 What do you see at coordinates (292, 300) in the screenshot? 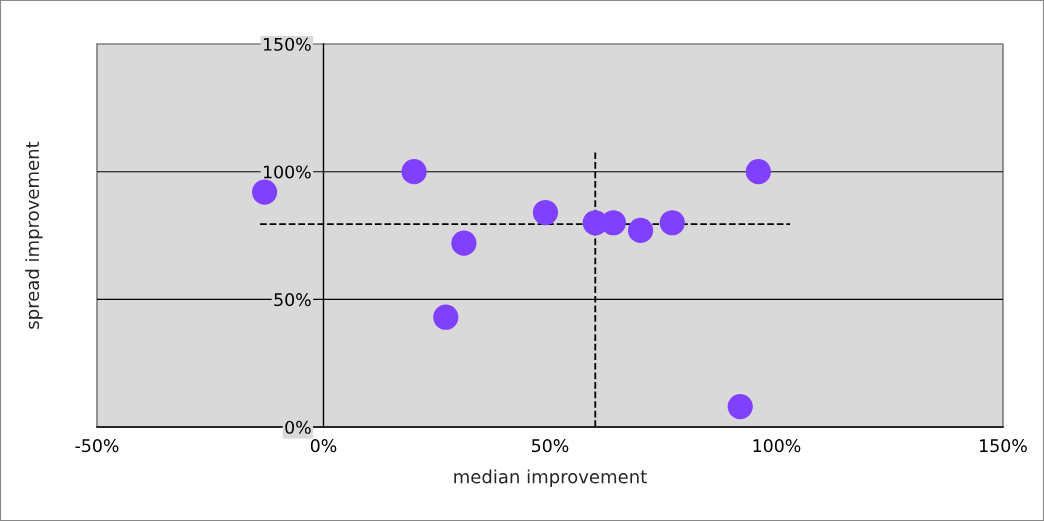
I see `y-tick-label: 50%` at bounding box center [292, 300].